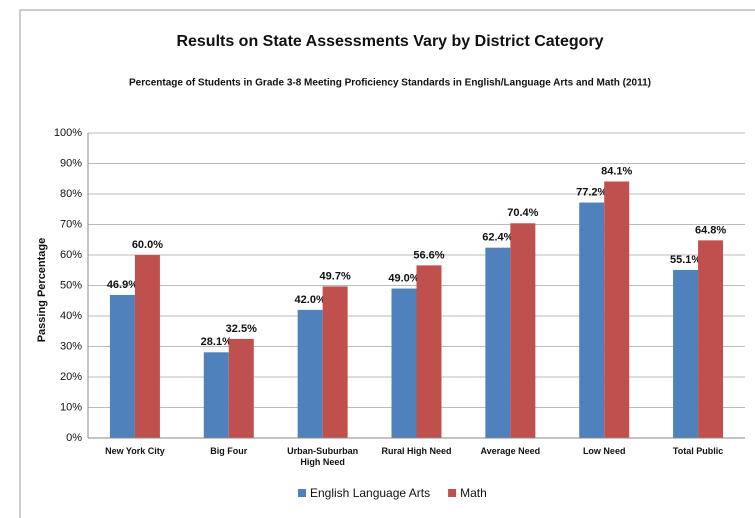 The height and width of the screenshot is (518, 755). What do you see at coordinates (42, 290) in the screenshot?
I see `y-axis-label: Passing Percentage` at bounding box center [42, 290].